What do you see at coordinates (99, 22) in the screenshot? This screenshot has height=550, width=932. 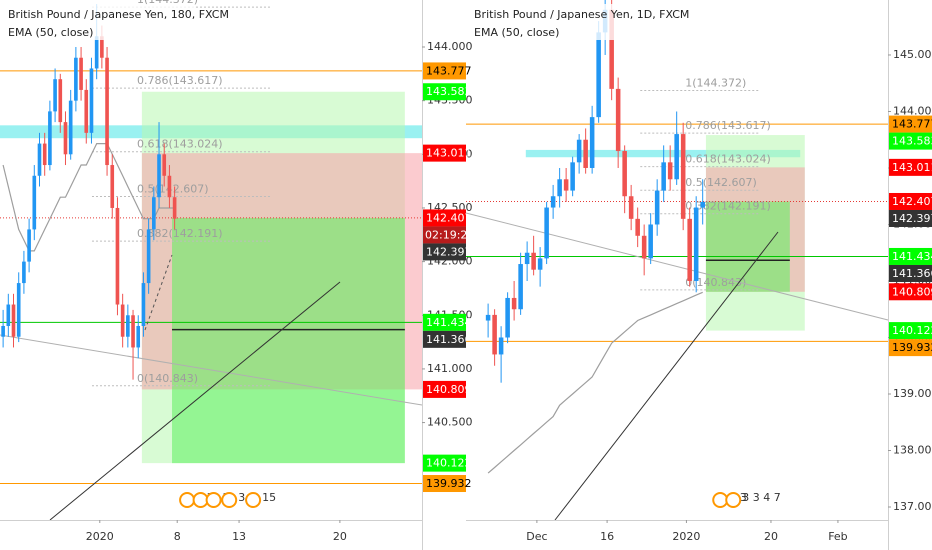 I see `title-bg` at bounding box center [99, 22].